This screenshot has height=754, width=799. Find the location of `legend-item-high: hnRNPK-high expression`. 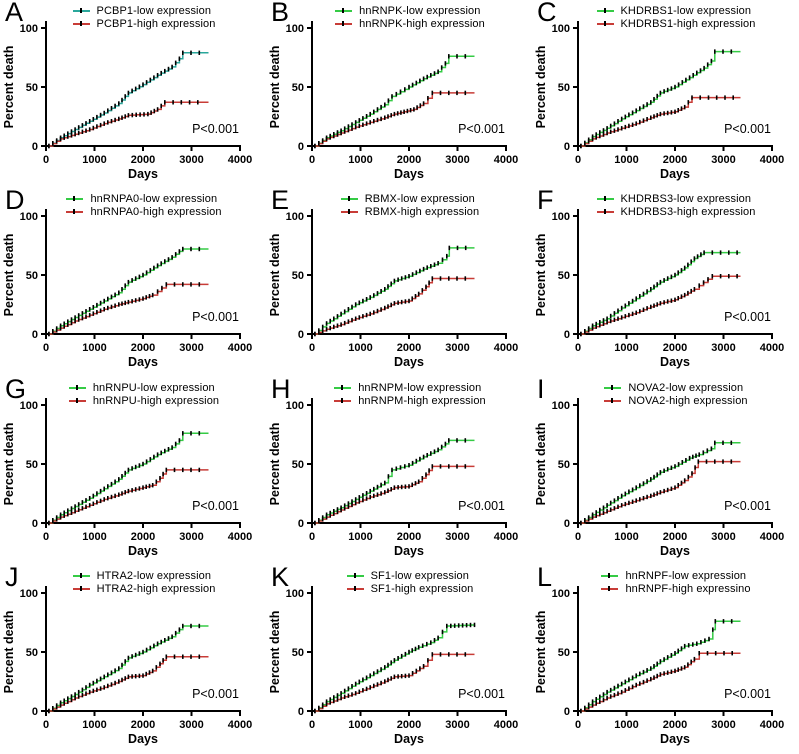

legend-item-high: hnRNPK-high expression is located at coordinates (410, 23).